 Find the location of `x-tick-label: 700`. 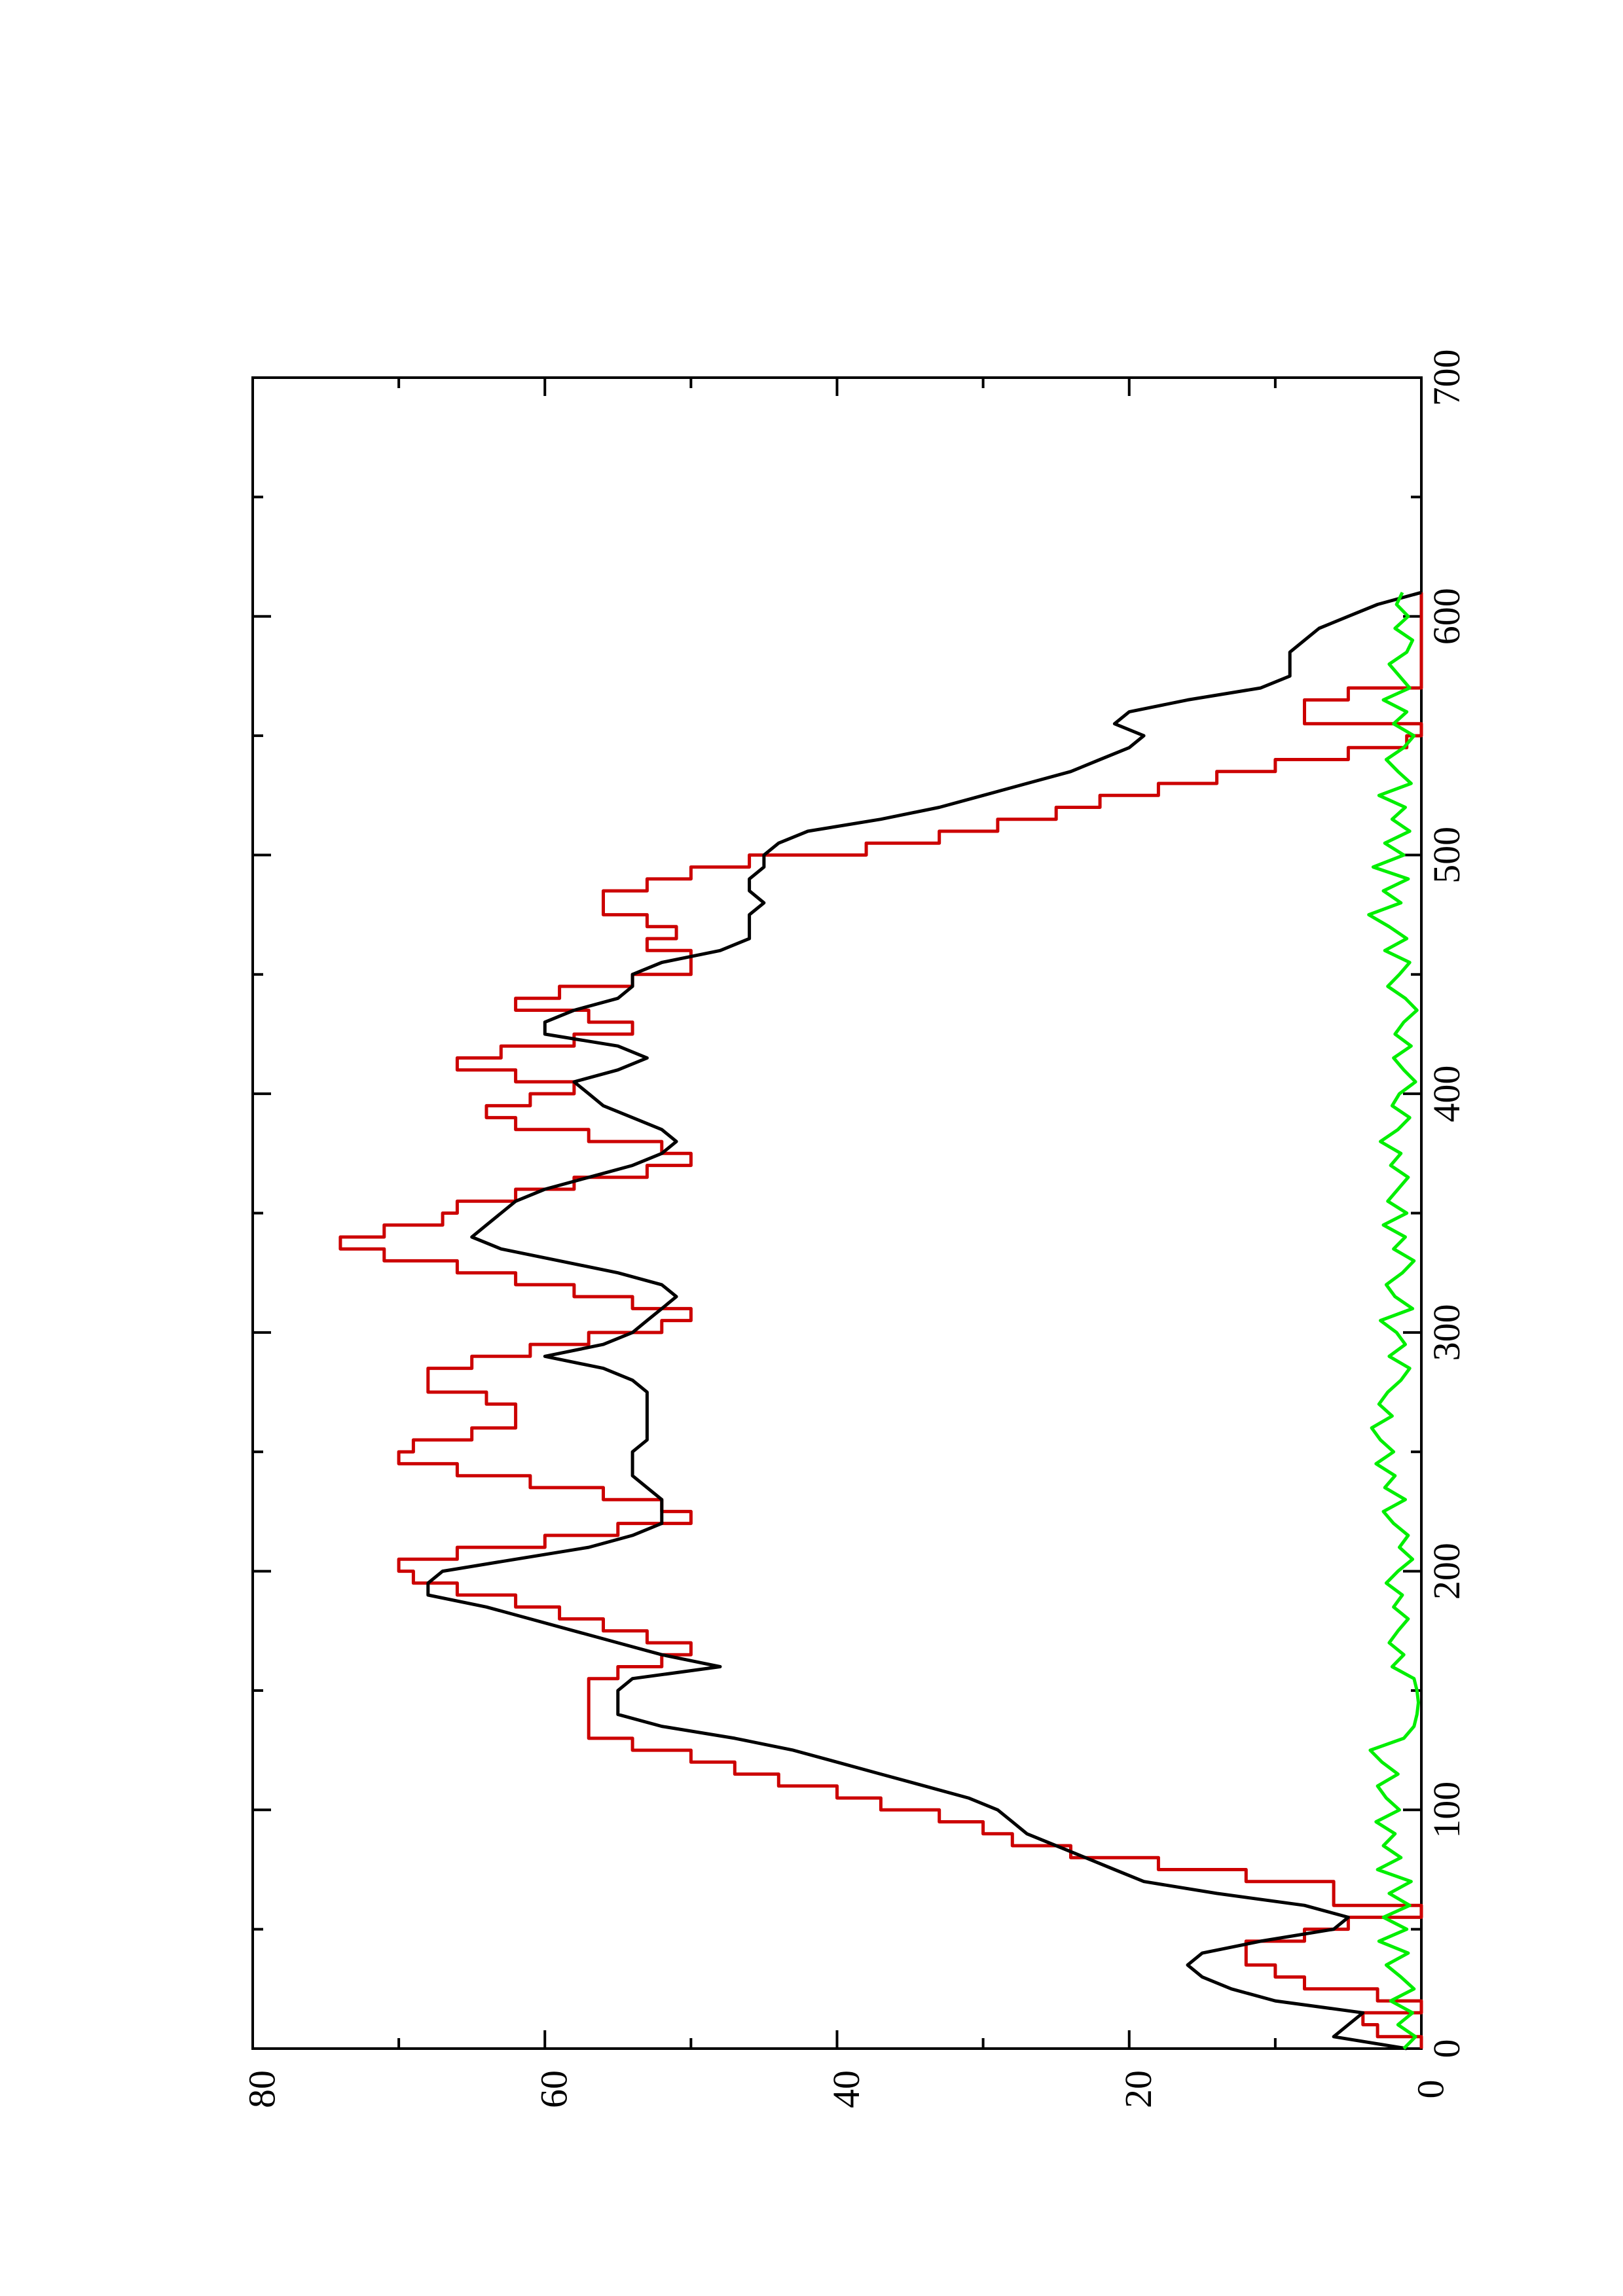

x-tick-label: 700 is located at coordinates (1446, 378).